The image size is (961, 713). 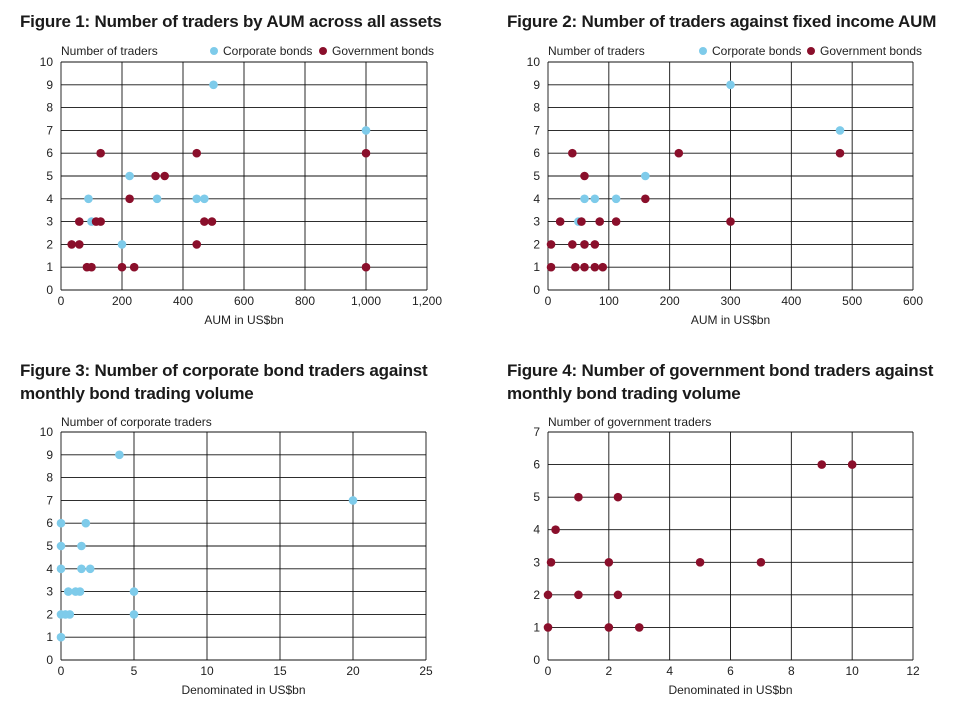 I want to click on y-tick-label: 7, so click(x=536, y=130).